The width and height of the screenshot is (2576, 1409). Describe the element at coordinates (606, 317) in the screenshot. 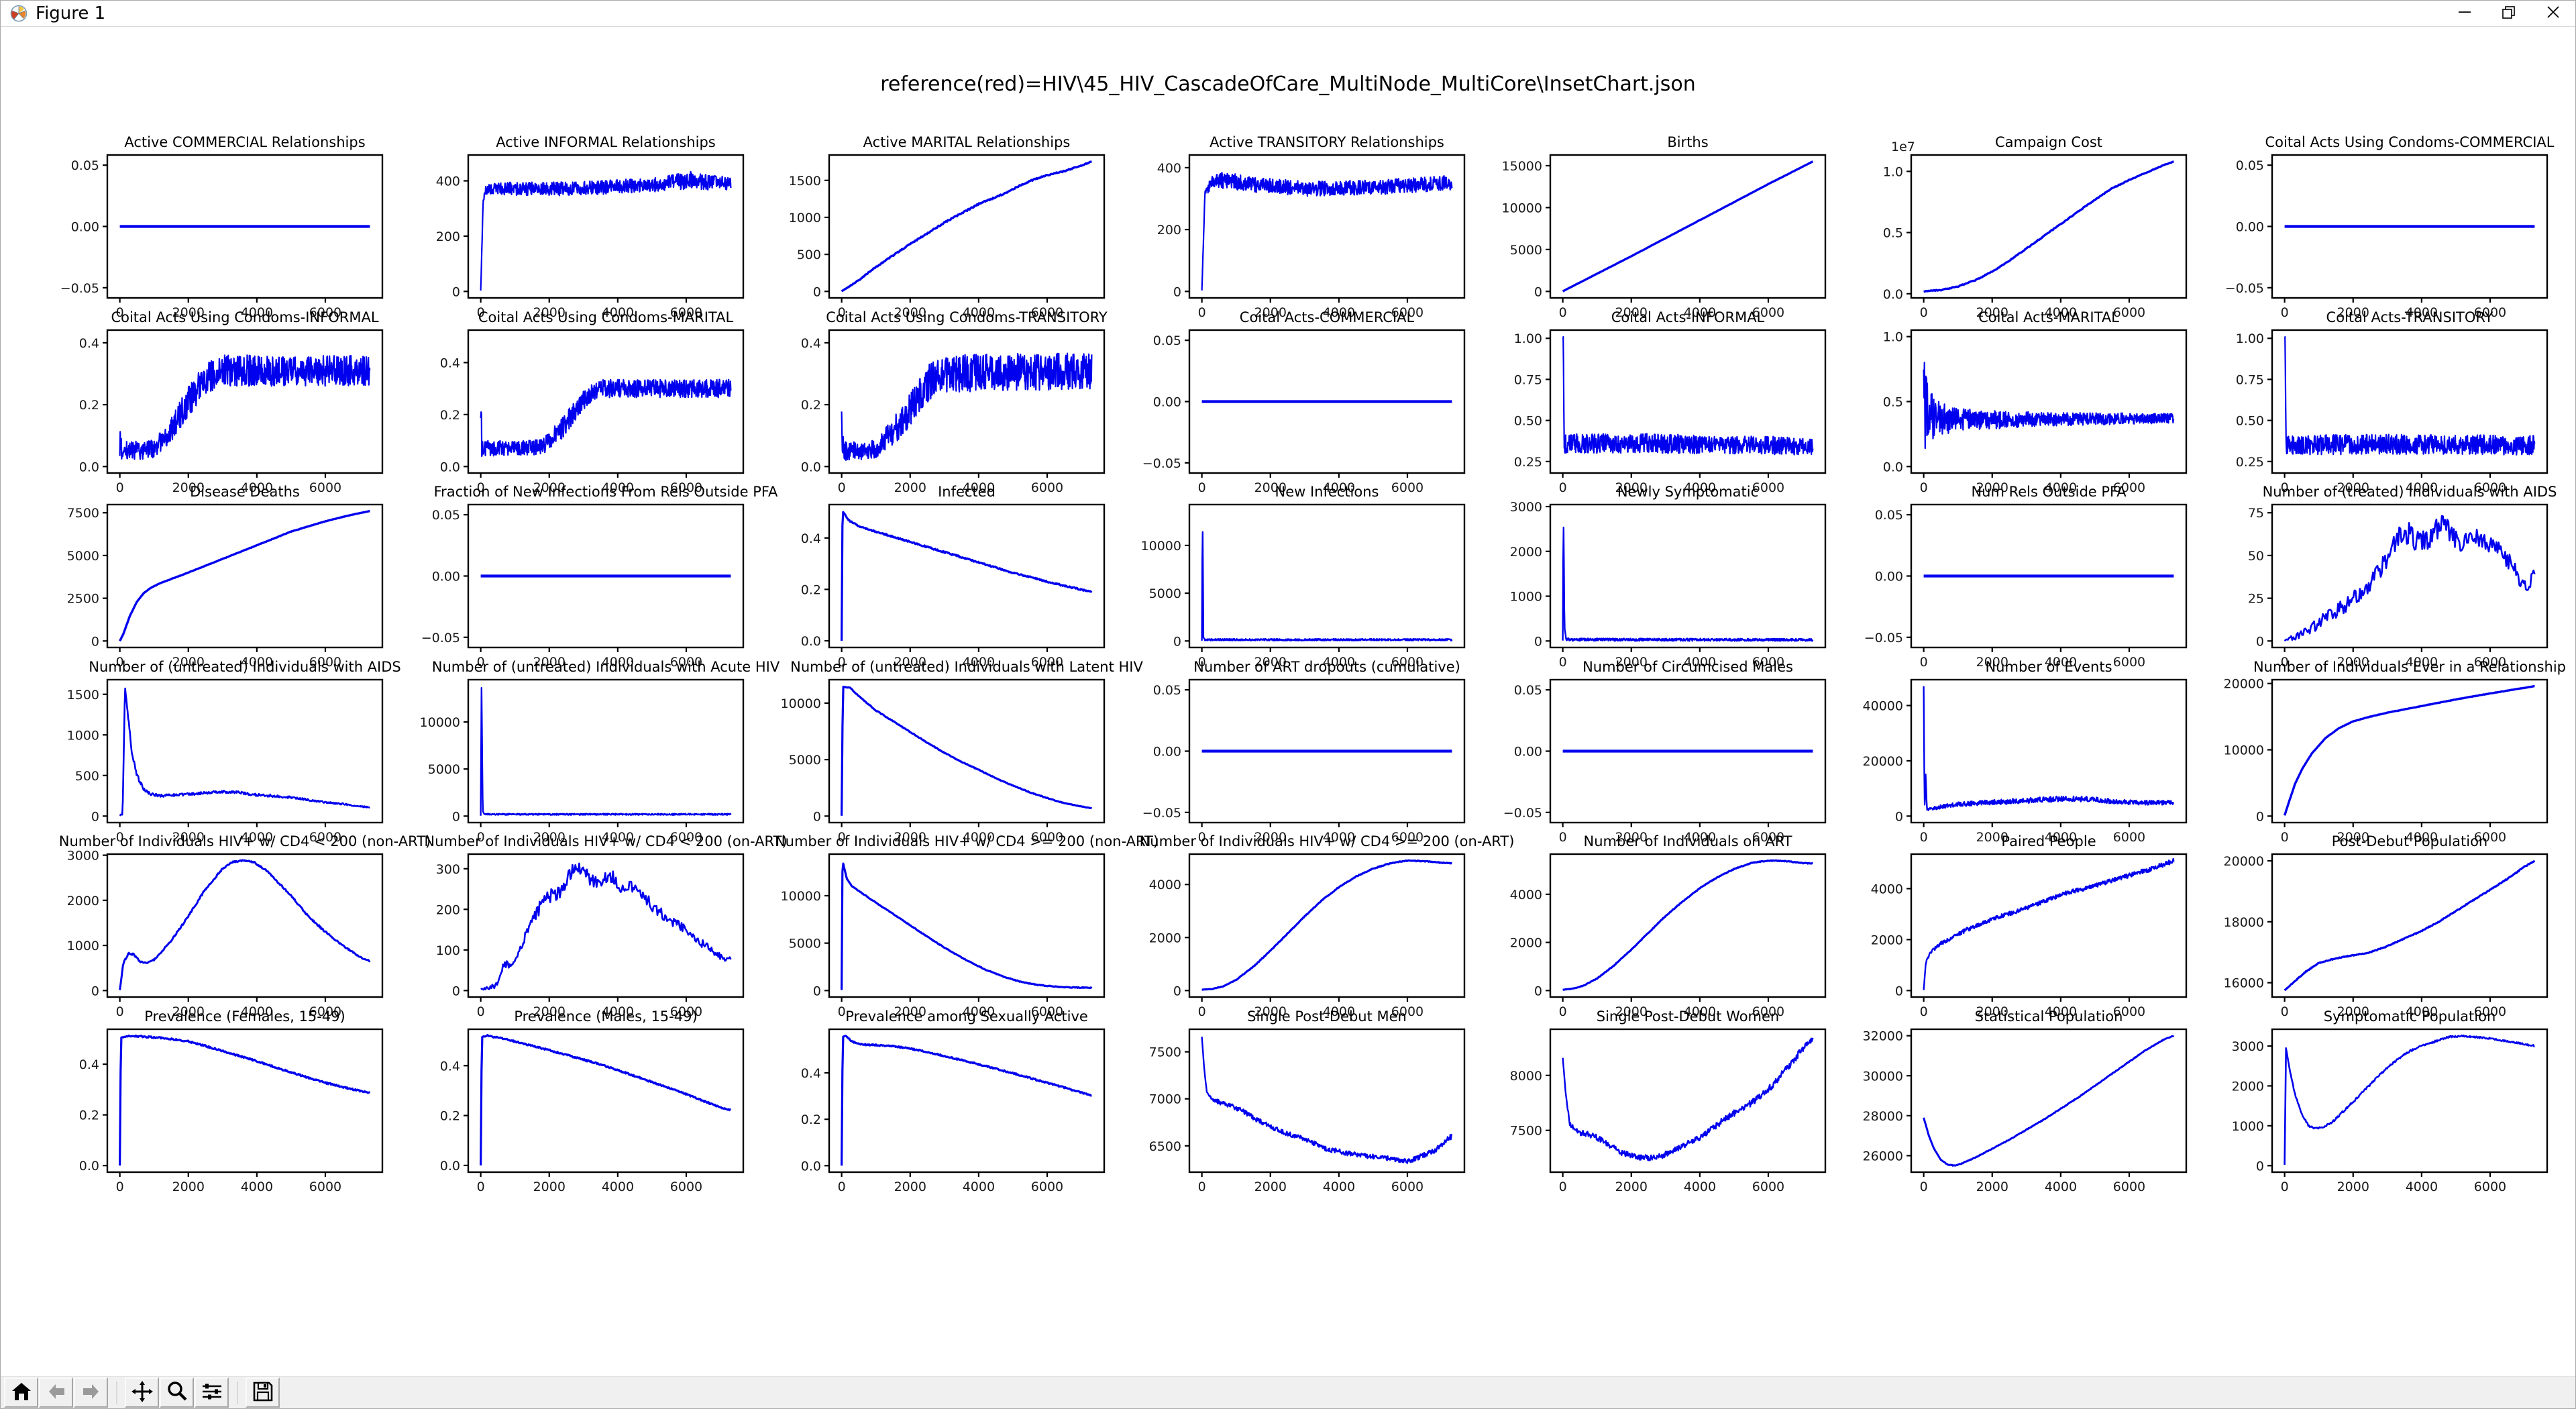

I see `subplot-title: Coital Acts Using Condoms-MARITAL` at that location.